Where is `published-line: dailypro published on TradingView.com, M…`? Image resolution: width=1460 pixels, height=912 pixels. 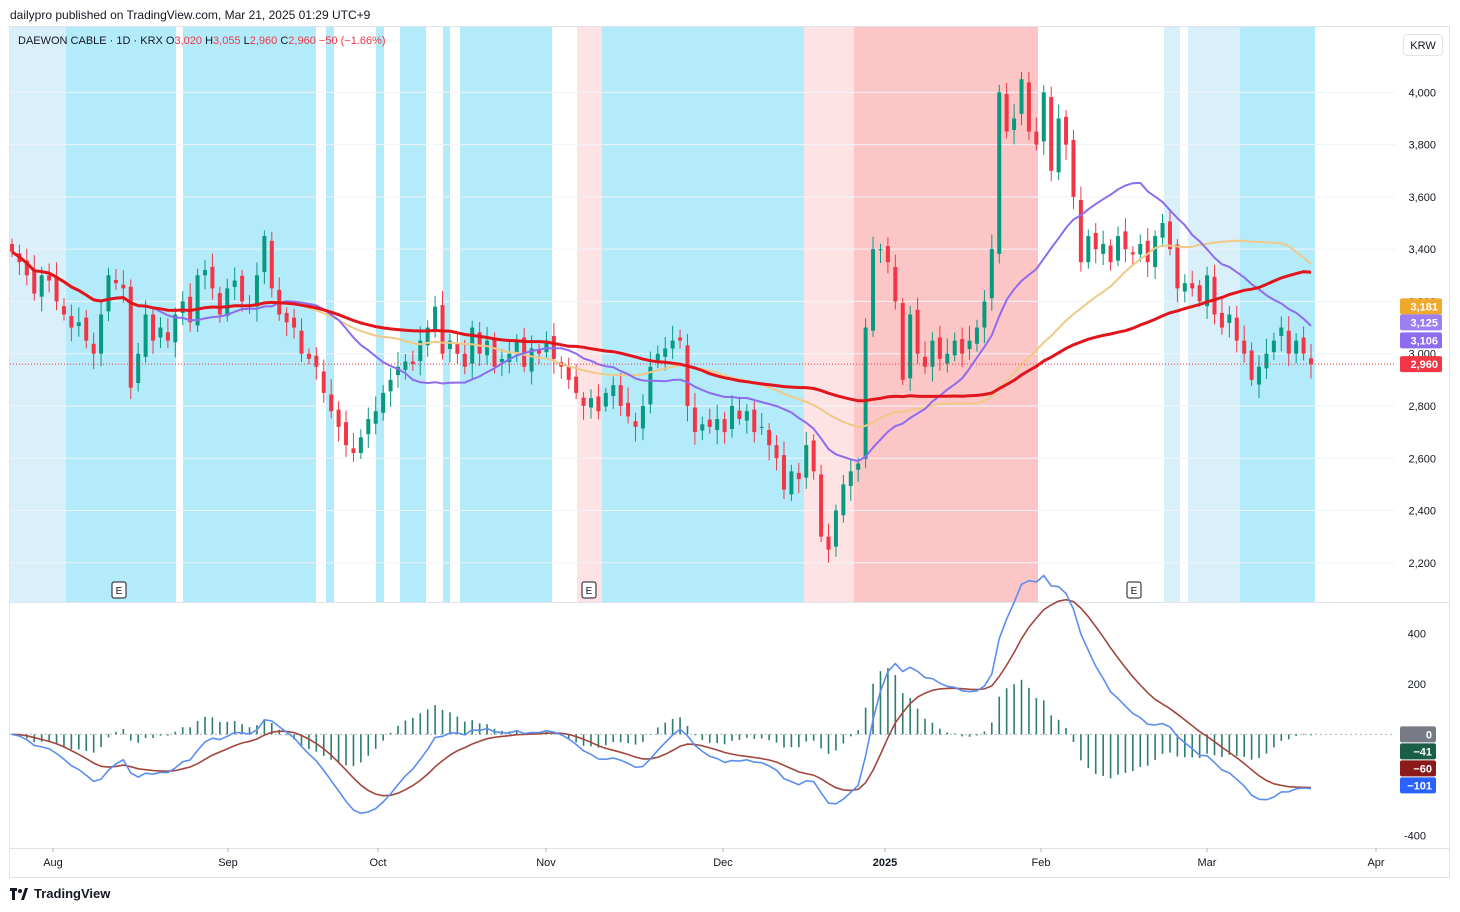 published-line: dailypro published on TradingView.com, M… is located at coordinates (190, 15).